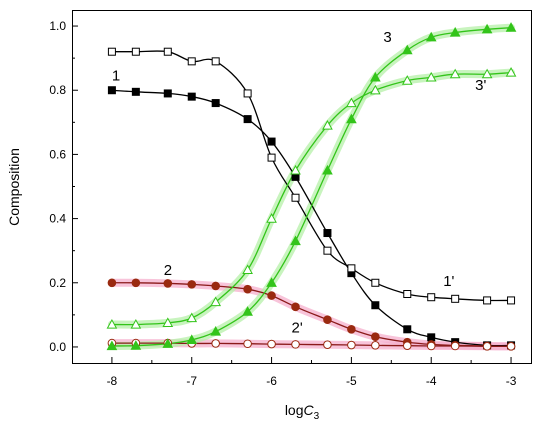 The height and width of the screenshot is (424, 550). What do you see at coordinates (351, 381) in the screenshot?
I see `x-tick-label: -5` at bounding box center [351, 381].